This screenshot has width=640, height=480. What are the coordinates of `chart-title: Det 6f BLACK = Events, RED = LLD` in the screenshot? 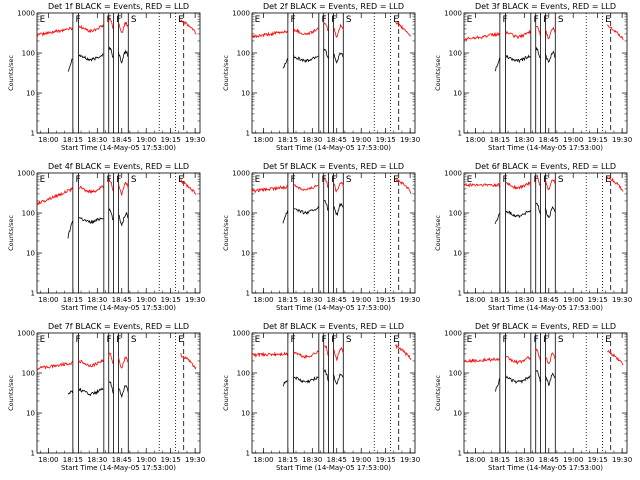 It's located at (545, 166).